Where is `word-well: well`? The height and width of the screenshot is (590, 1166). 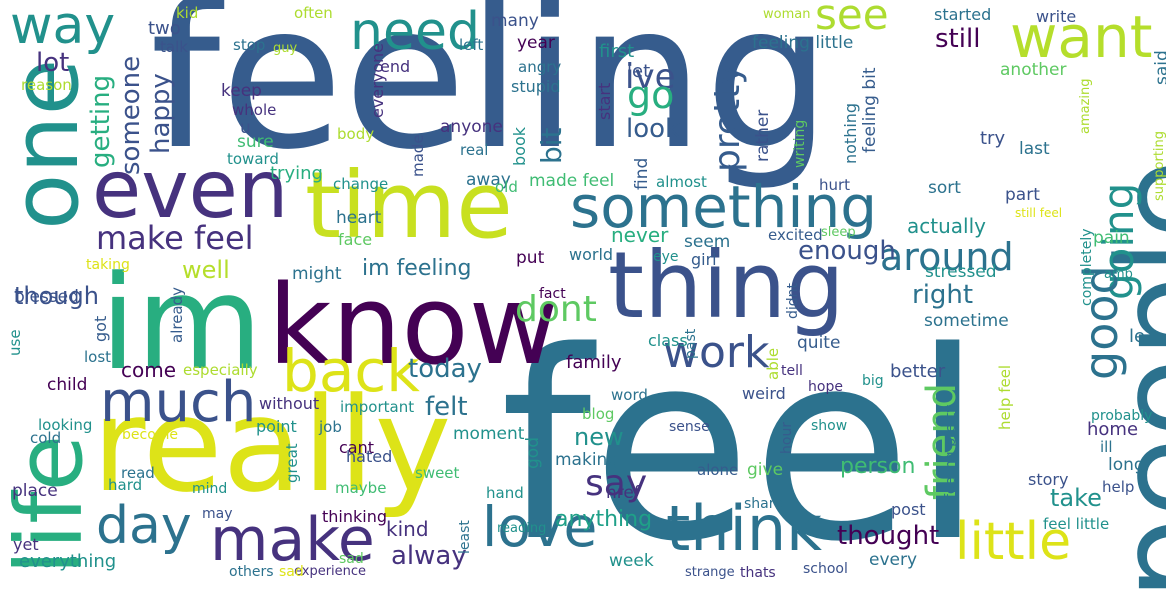
word-well: well is located at coordinates (206, 270).